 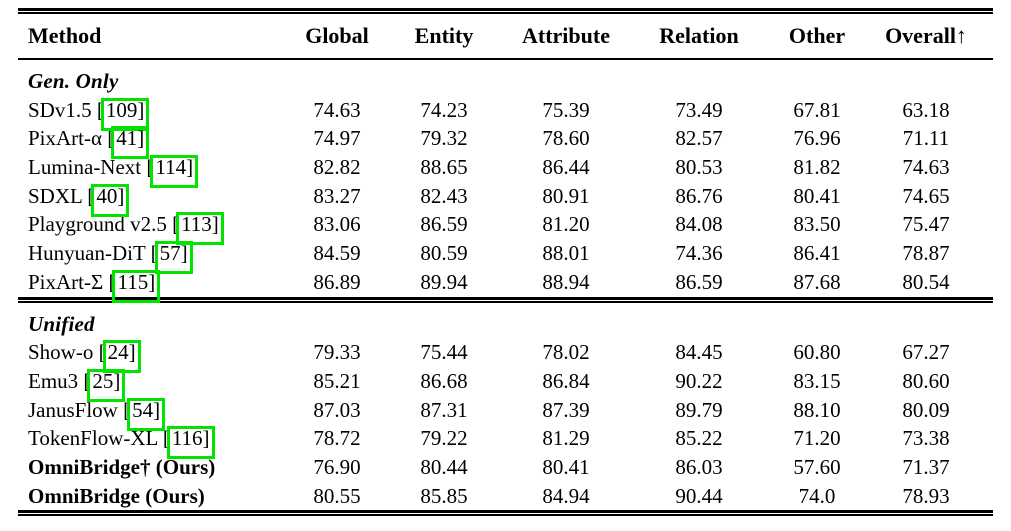 What do you see at coordinates (699, 138) in the screenshot?
I see `value-cell: 82.57` at bounding box center [699, 138].